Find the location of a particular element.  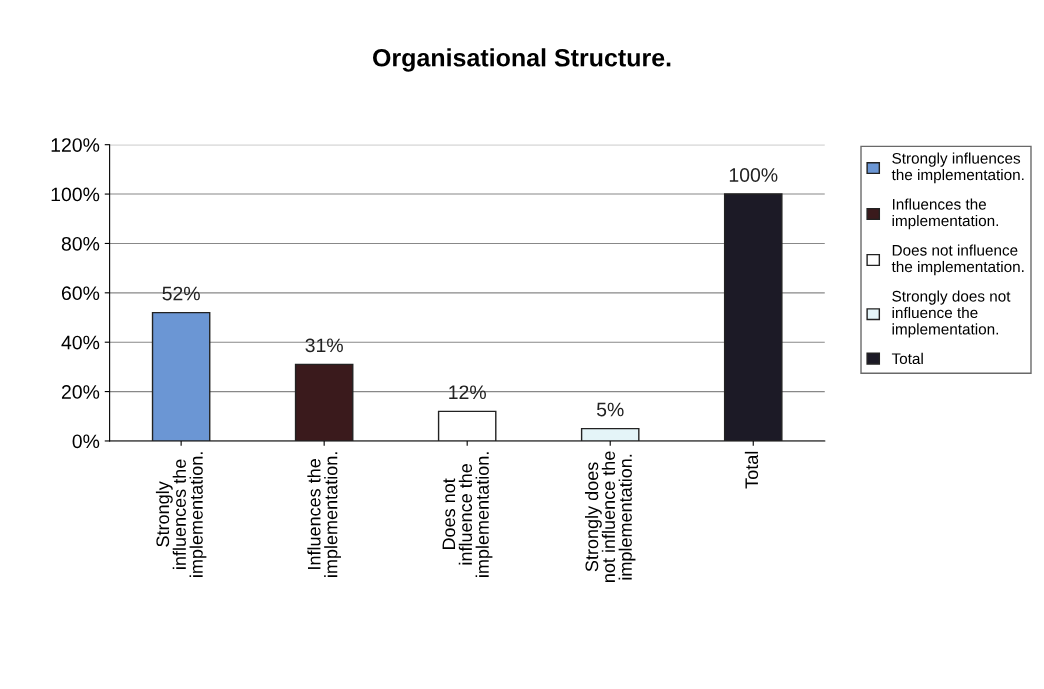

legend-label: Strongly influences the implementation. is located at coordinates (957, 168).